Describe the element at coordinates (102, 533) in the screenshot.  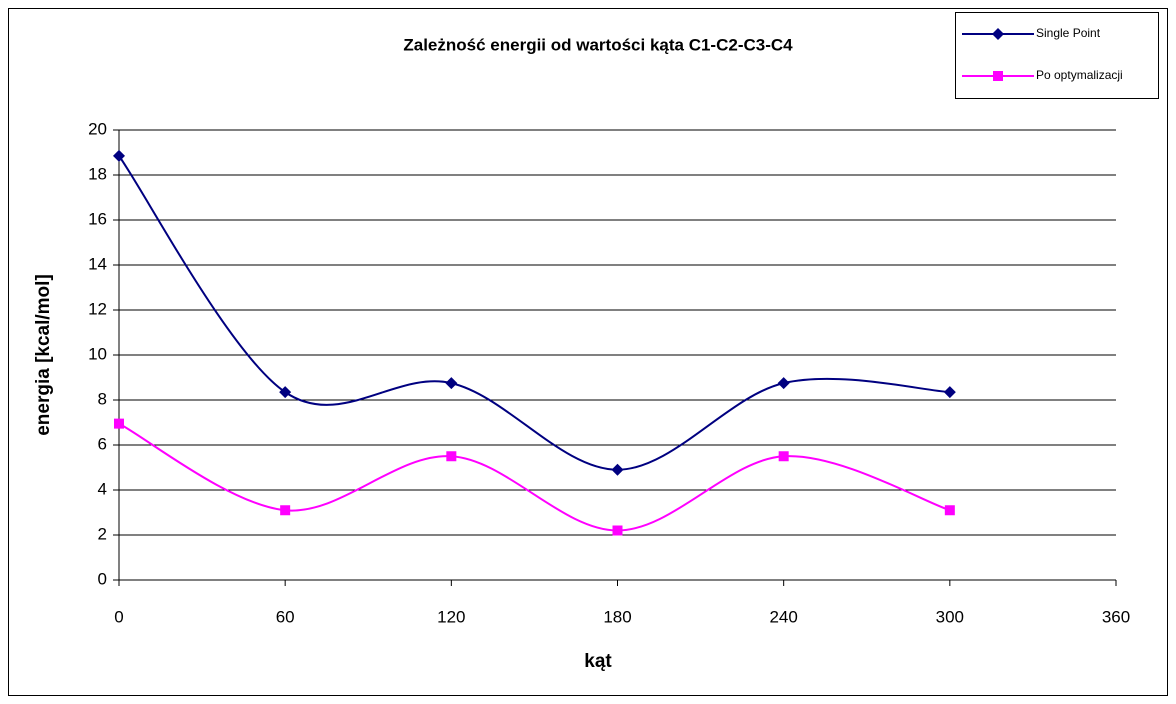
I see `y-tick-label: 2` at that location.